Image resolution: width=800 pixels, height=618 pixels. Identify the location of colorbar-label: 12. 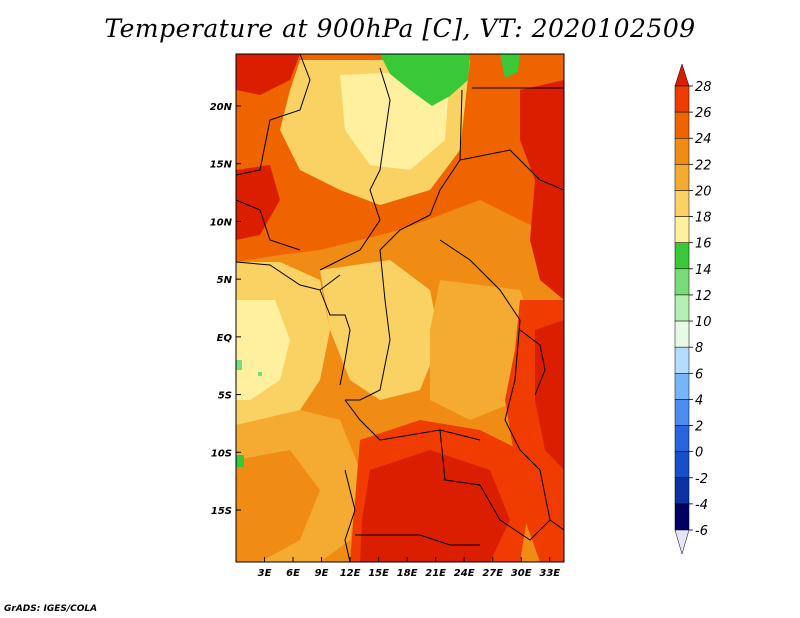
(703, 296).